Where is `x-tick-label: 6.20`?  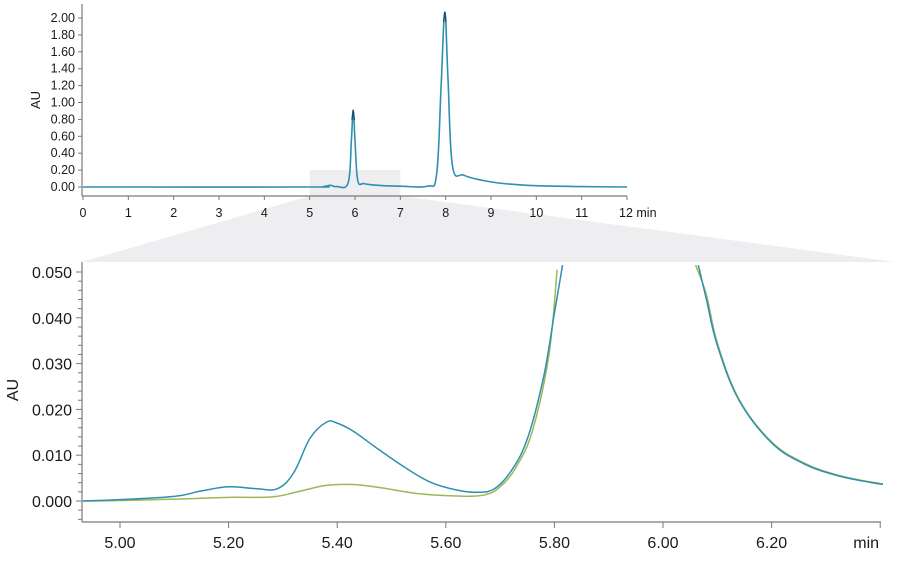
x-tick-label: 6.20 is located at coordinates (771, 543).